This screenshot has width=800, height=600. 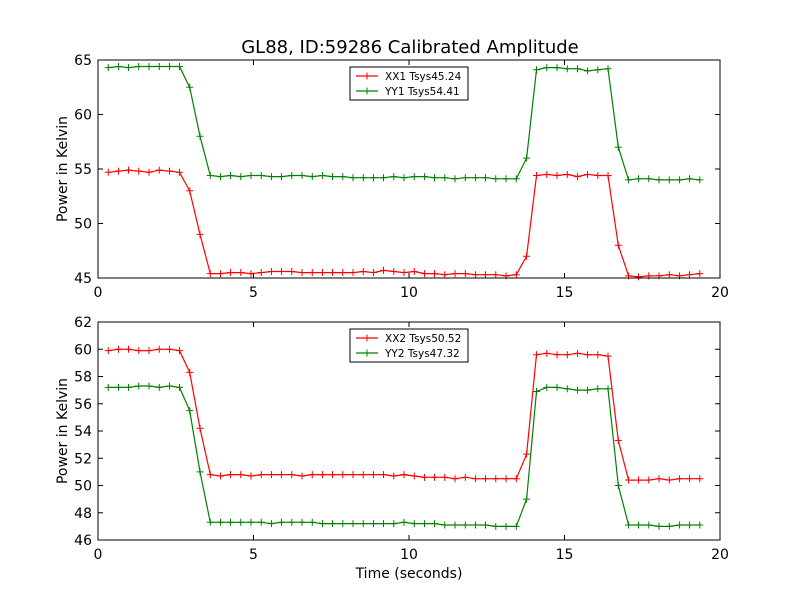 I want to click on top-x-tick-label: 10, so click(x=409, y=293).